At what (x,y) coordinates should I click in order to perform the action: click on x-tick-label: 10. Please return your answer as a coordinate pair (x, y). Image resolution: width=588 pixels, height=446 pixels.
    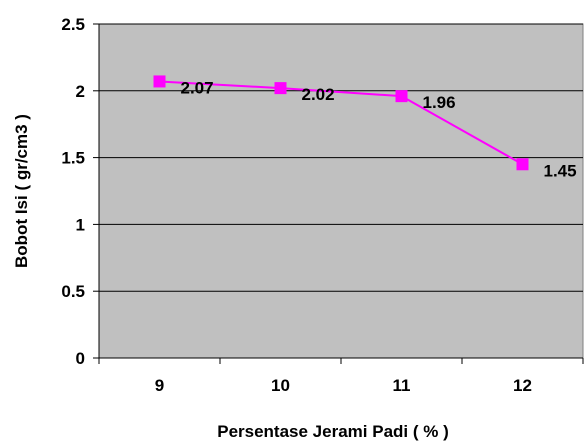
    Looking at the image, I should click on (280, 385).